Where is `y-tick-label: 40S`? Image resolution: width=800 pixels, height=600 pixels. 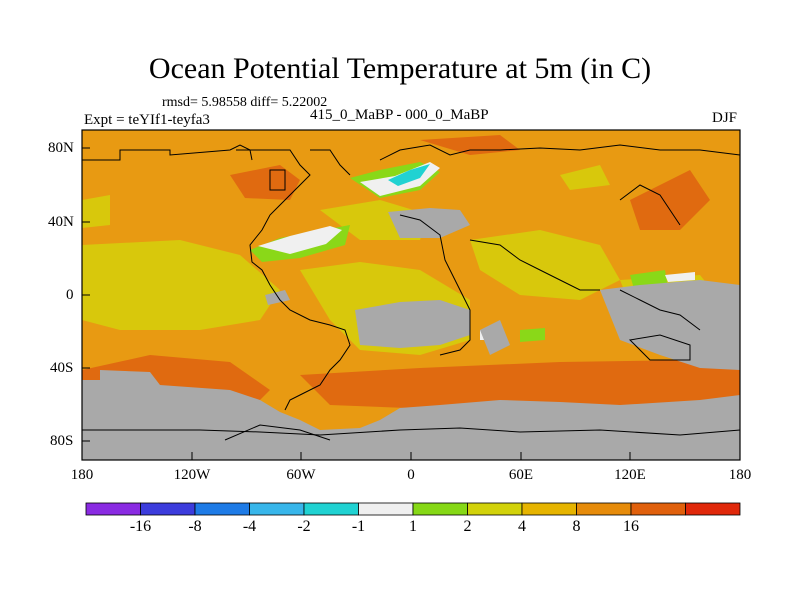 y-tick-label: 40S is located at coordinates (62, 368).